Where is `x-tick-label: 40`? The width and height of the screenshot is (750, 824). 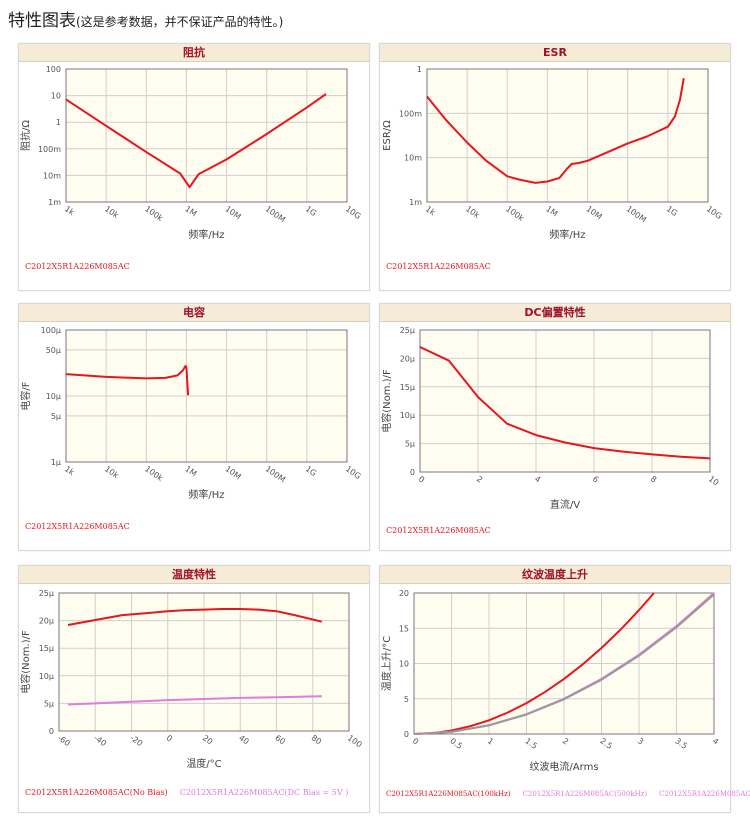
x-tick-label: 40 is located at coordinates (244, 739).